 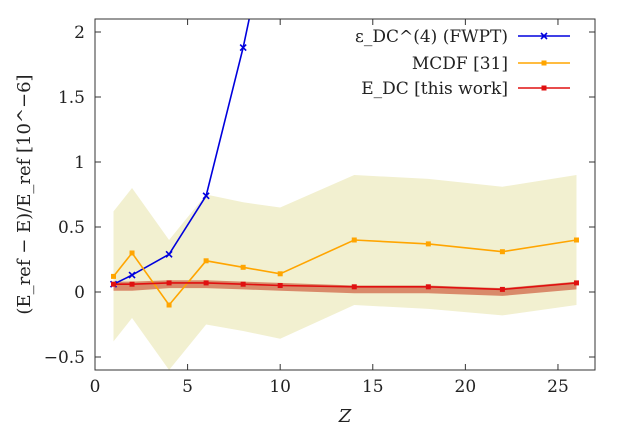 I want to click on y-tick-label: 0, so click(x=79, y=293).